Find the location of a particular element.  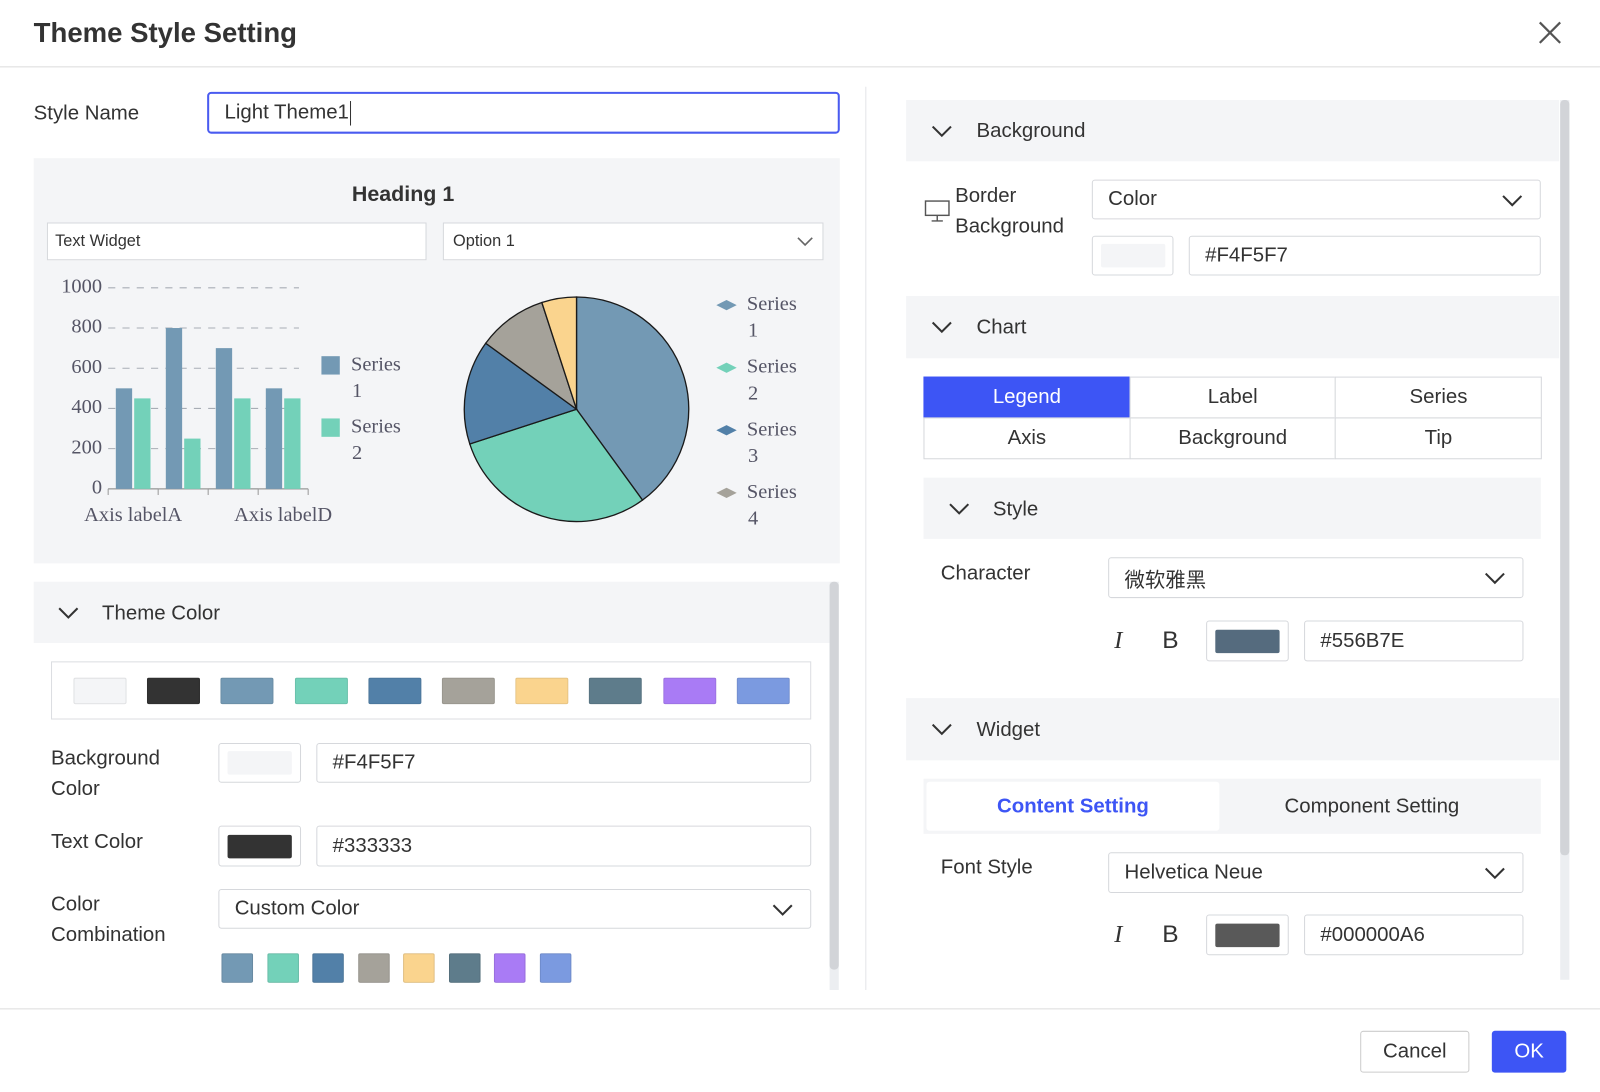

scrollbar is located at coordinates (1565, 540).